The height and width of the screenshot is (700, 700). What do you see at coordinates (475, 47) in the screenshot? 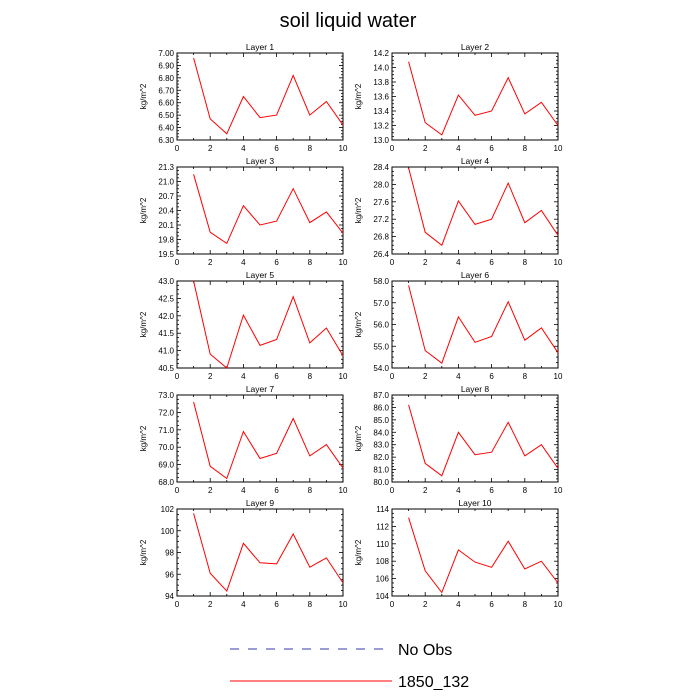
I see `panel-title: Layer 2` at bounding box center [475, 47].